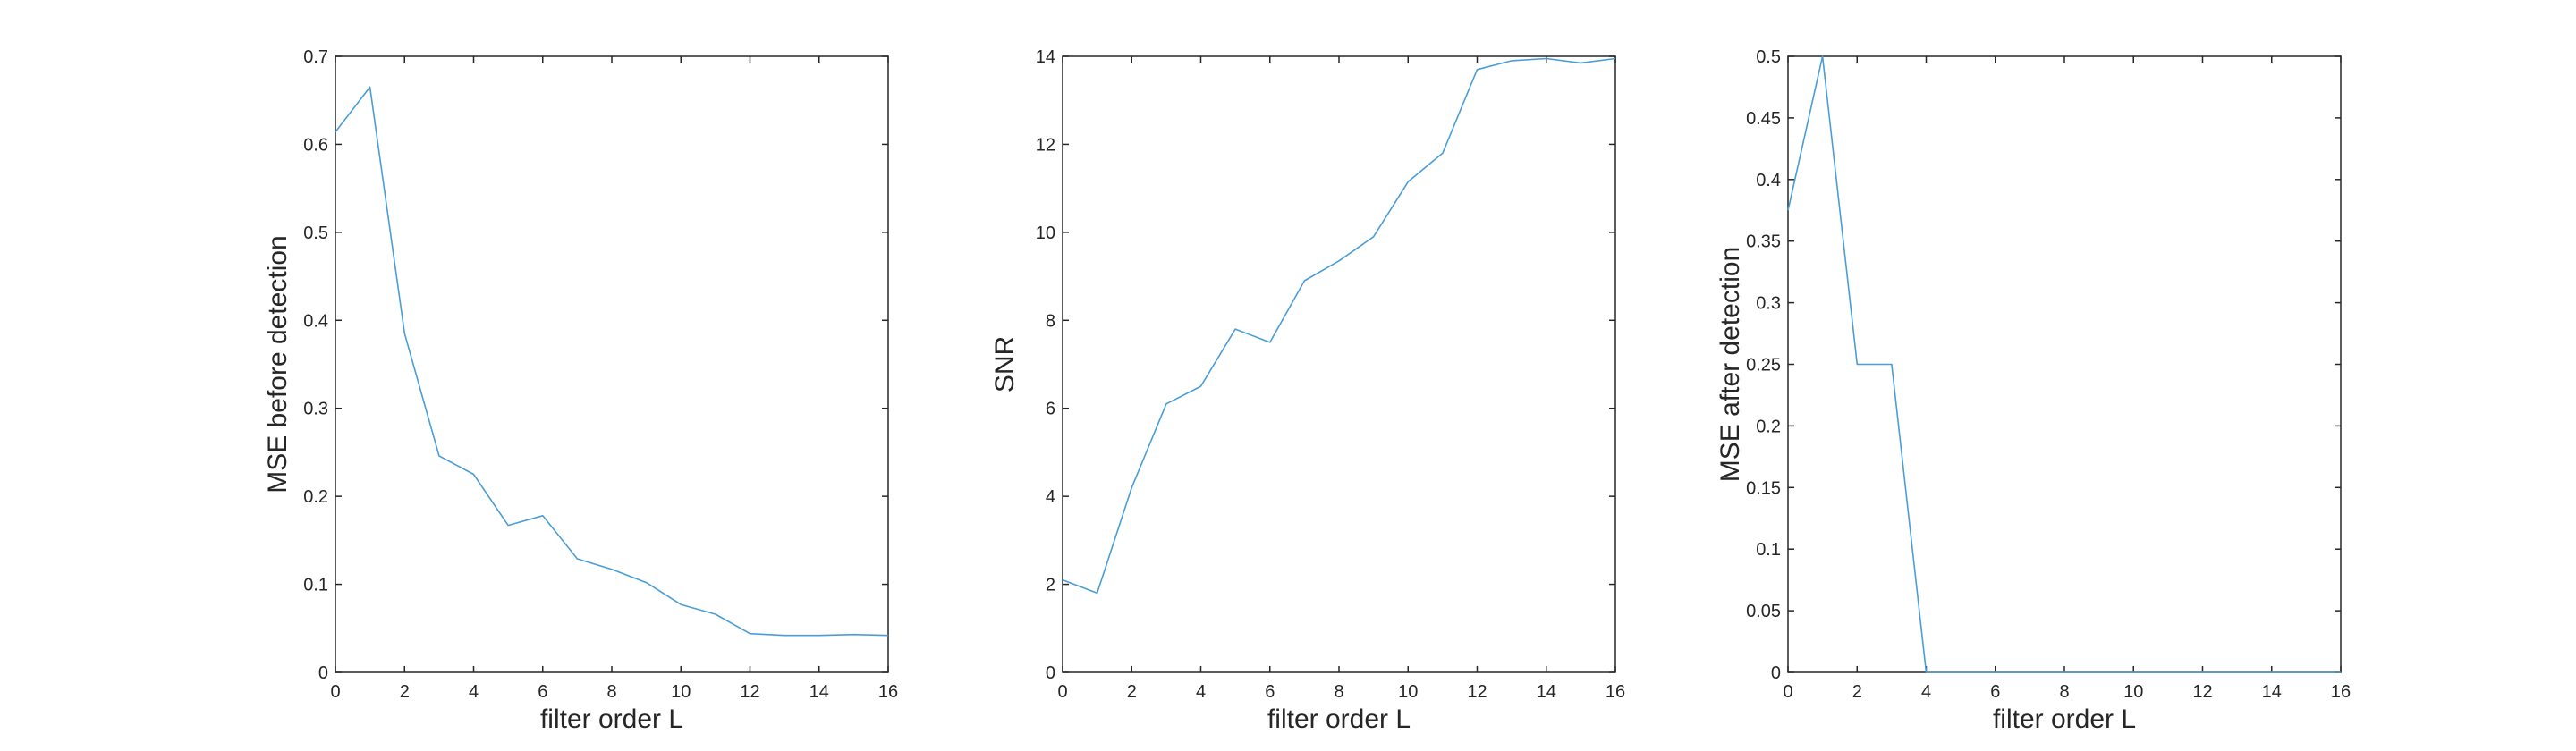 The width and height of the screenshot is (2576, 751). What do you see at coordinates (315, 145) in the screenshot?
I see `y-tick-label: 0.6` at bounding box center [315, 145].